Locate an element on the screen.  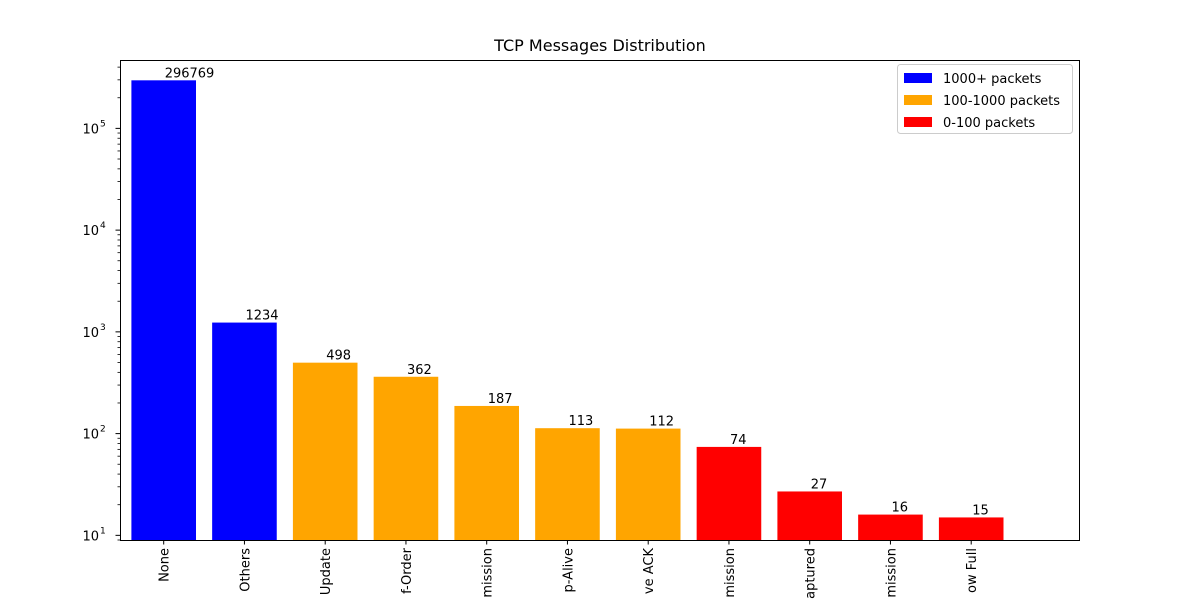
y-minor-ticks is located at coordinates (118, 303).